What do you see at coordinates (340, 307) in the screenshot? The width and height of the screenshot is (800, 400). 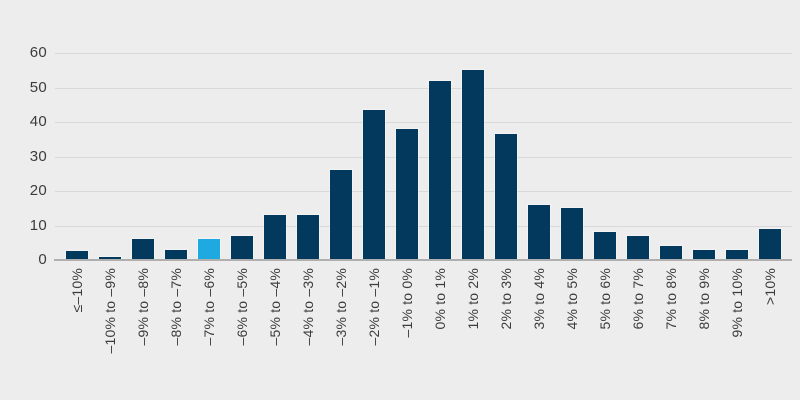 I see `x-tick-label: –3% to –2%` at bounding box center [340, 307].